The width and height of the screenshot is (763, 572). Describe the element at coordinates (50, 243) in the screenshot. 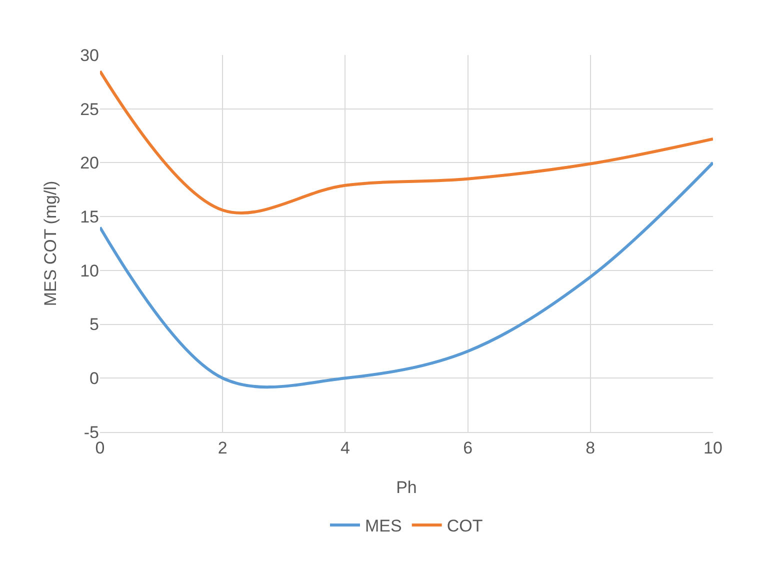

I see `y-axis-title: MES COT (mg/l)` at that location.